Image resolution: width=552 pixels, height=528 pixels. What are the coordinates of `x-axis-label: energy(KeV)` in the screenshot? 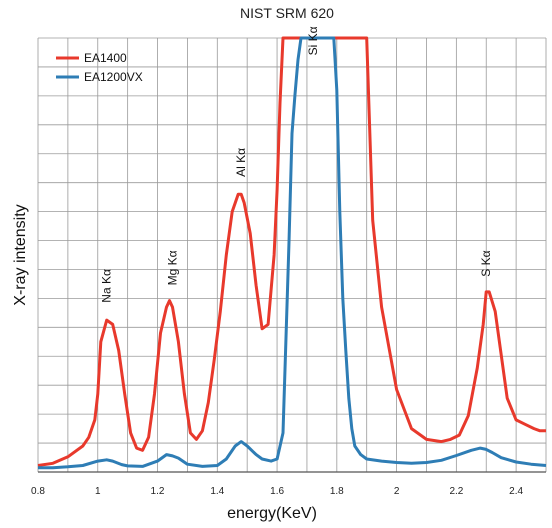 It's located at (272, 513).